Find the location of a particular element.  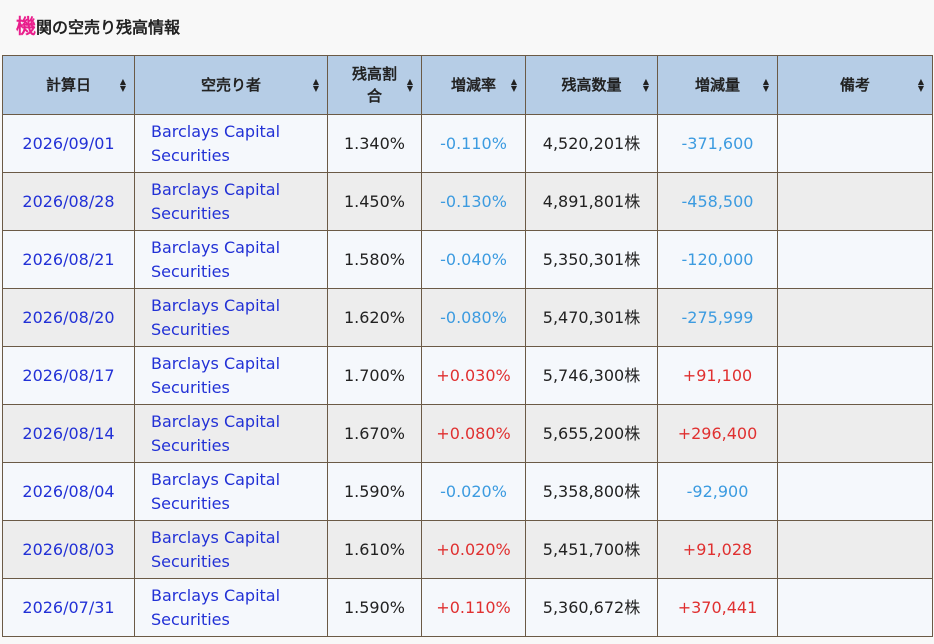

date-cell: 2026/08/17 is located at coordinates (68, 375).